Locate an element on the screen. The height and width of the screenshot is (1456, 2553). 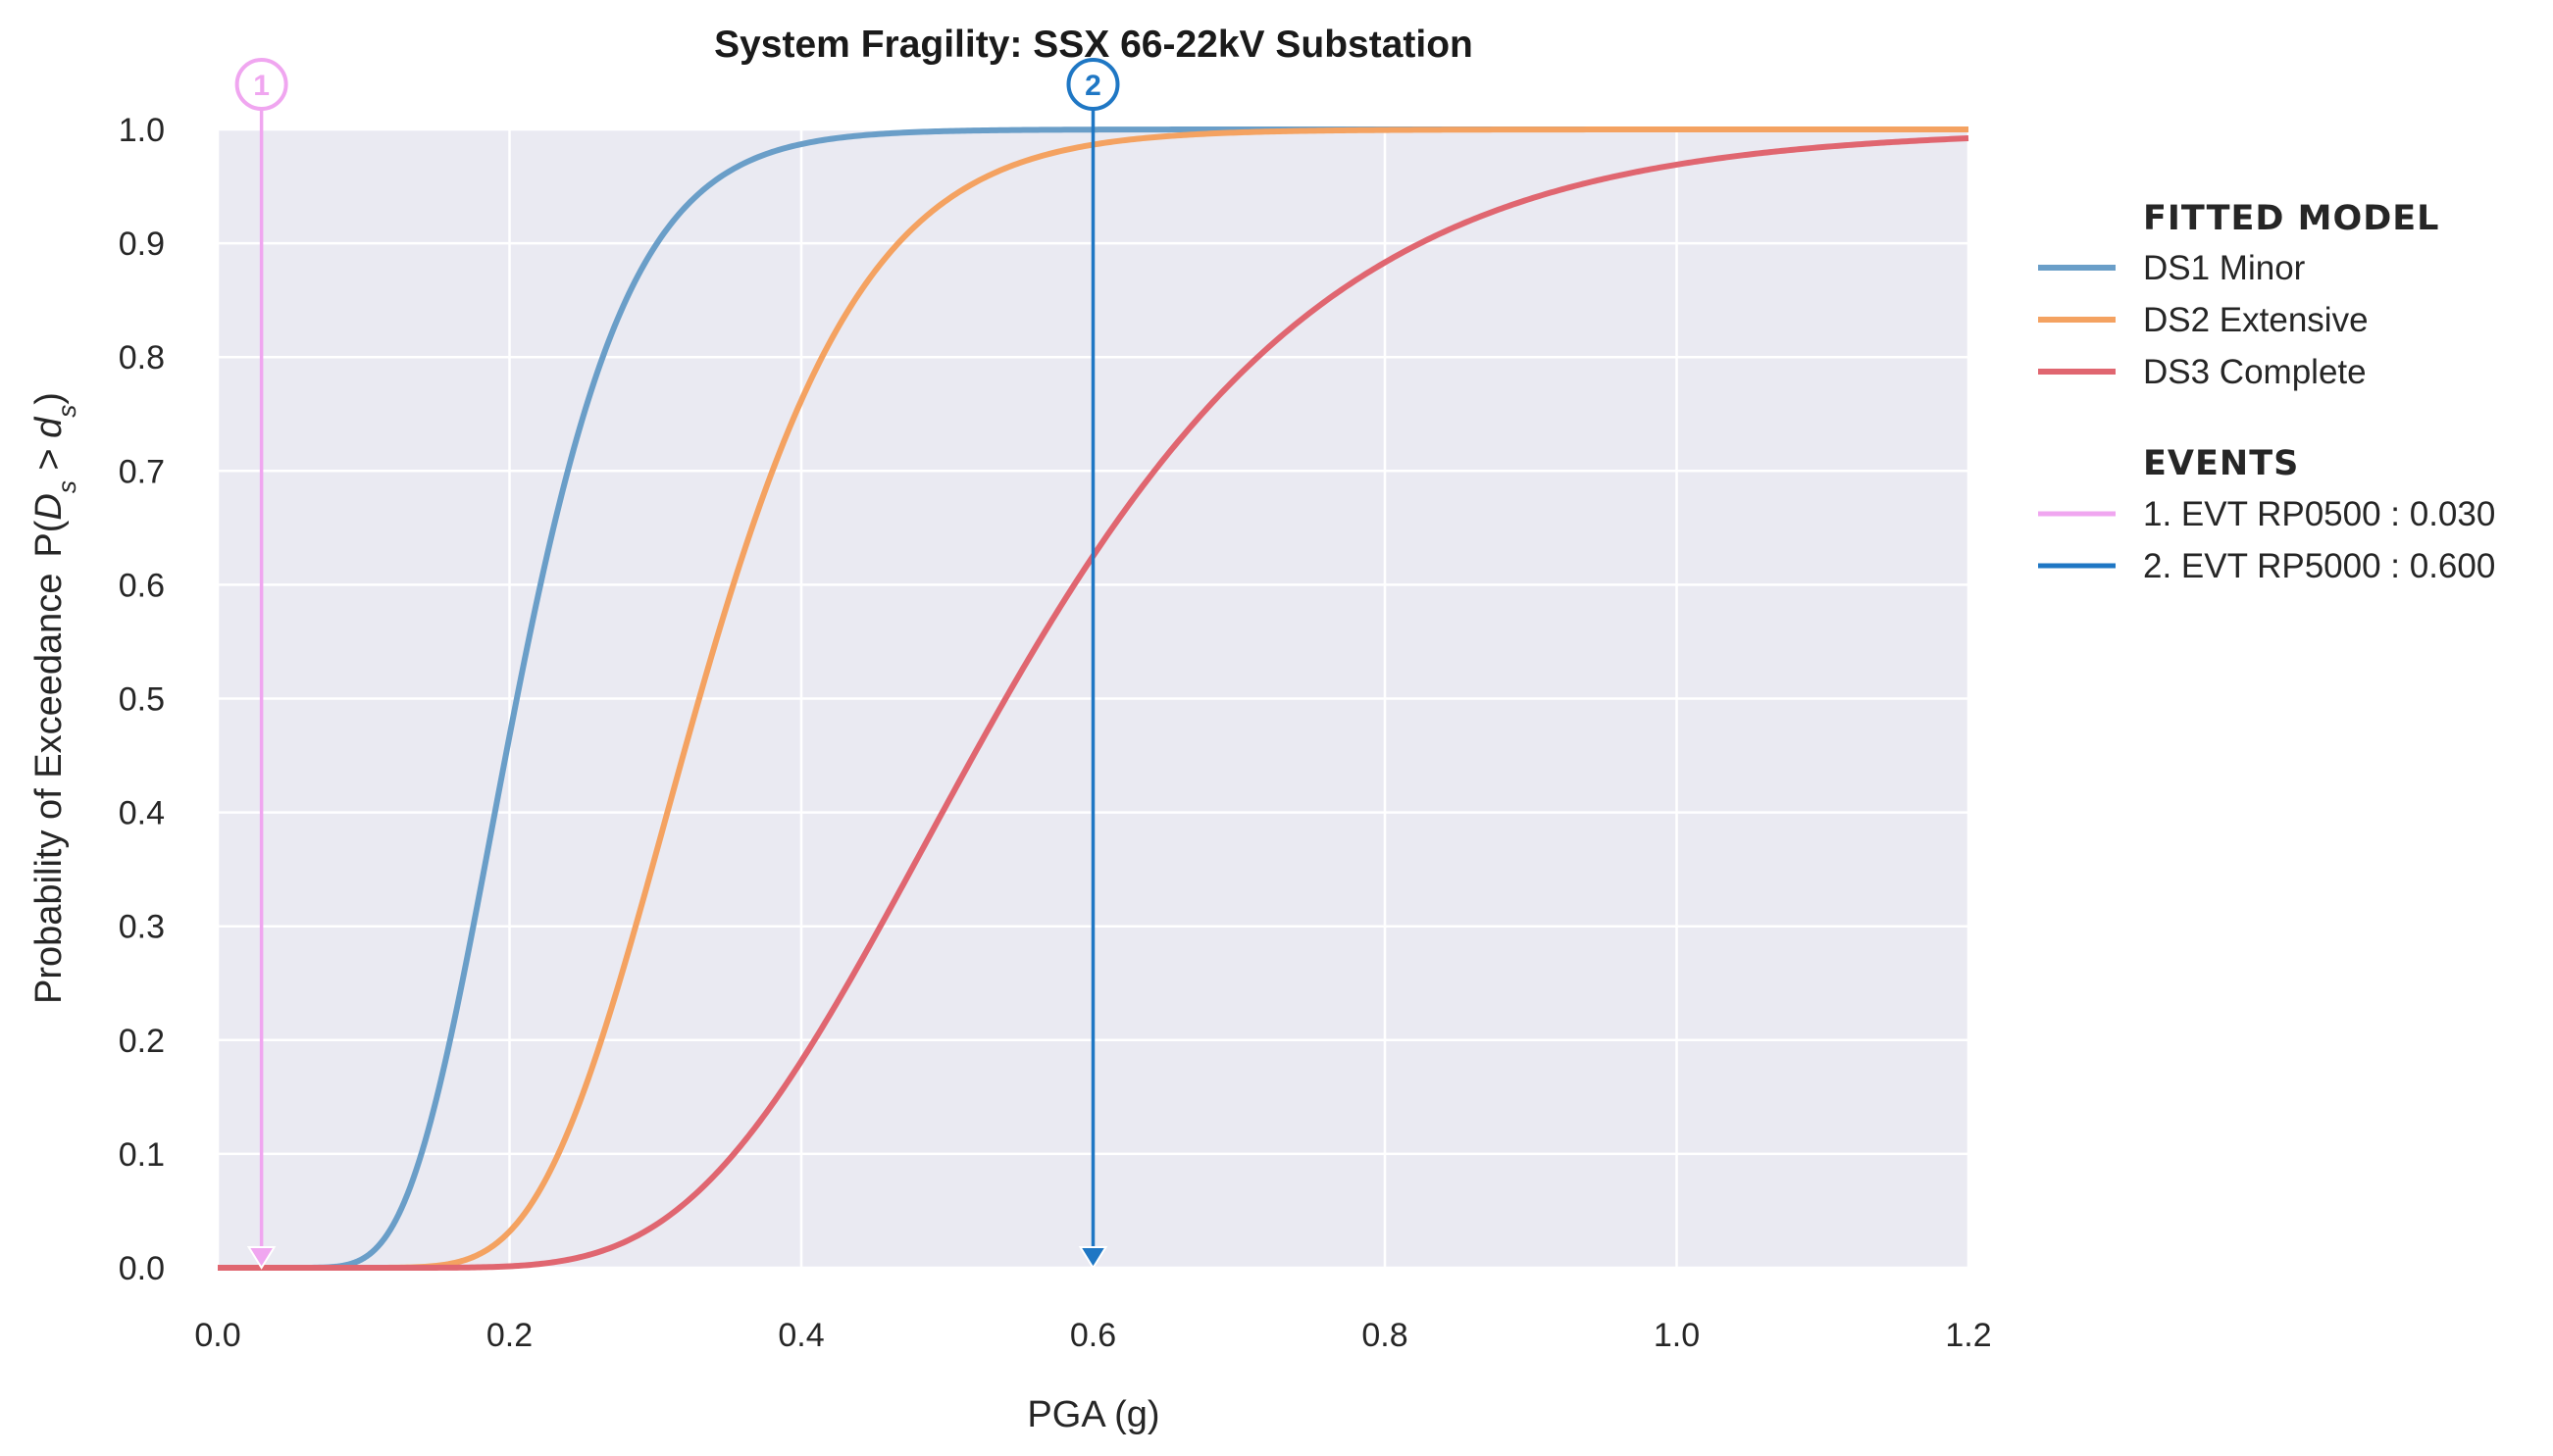
y-axis-label: Probability of Exceedance P(Ds > ds) is located at coordinates (54, 698).